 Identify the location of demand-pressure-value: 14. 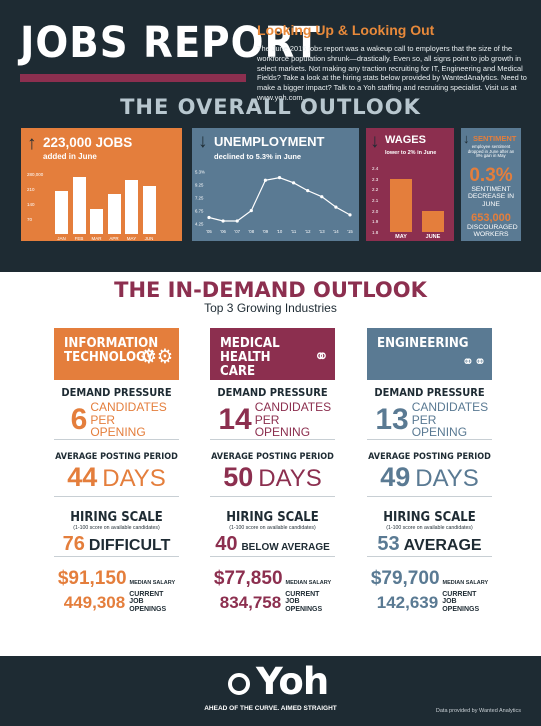
(235, 419).